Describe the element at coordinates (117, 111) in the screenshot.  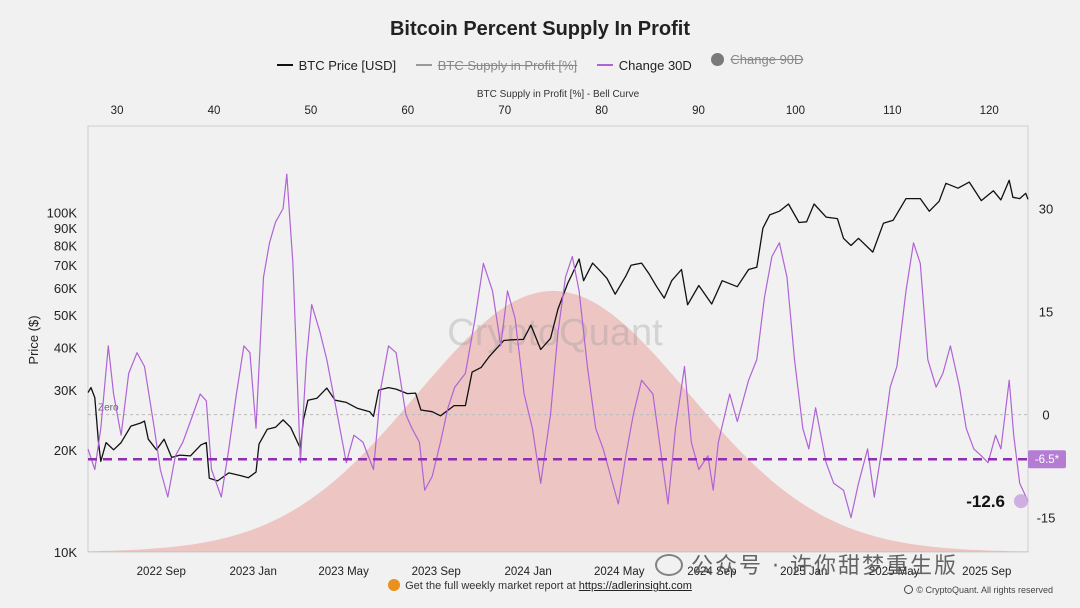
I see `top-axis-tick: 30` at that location.